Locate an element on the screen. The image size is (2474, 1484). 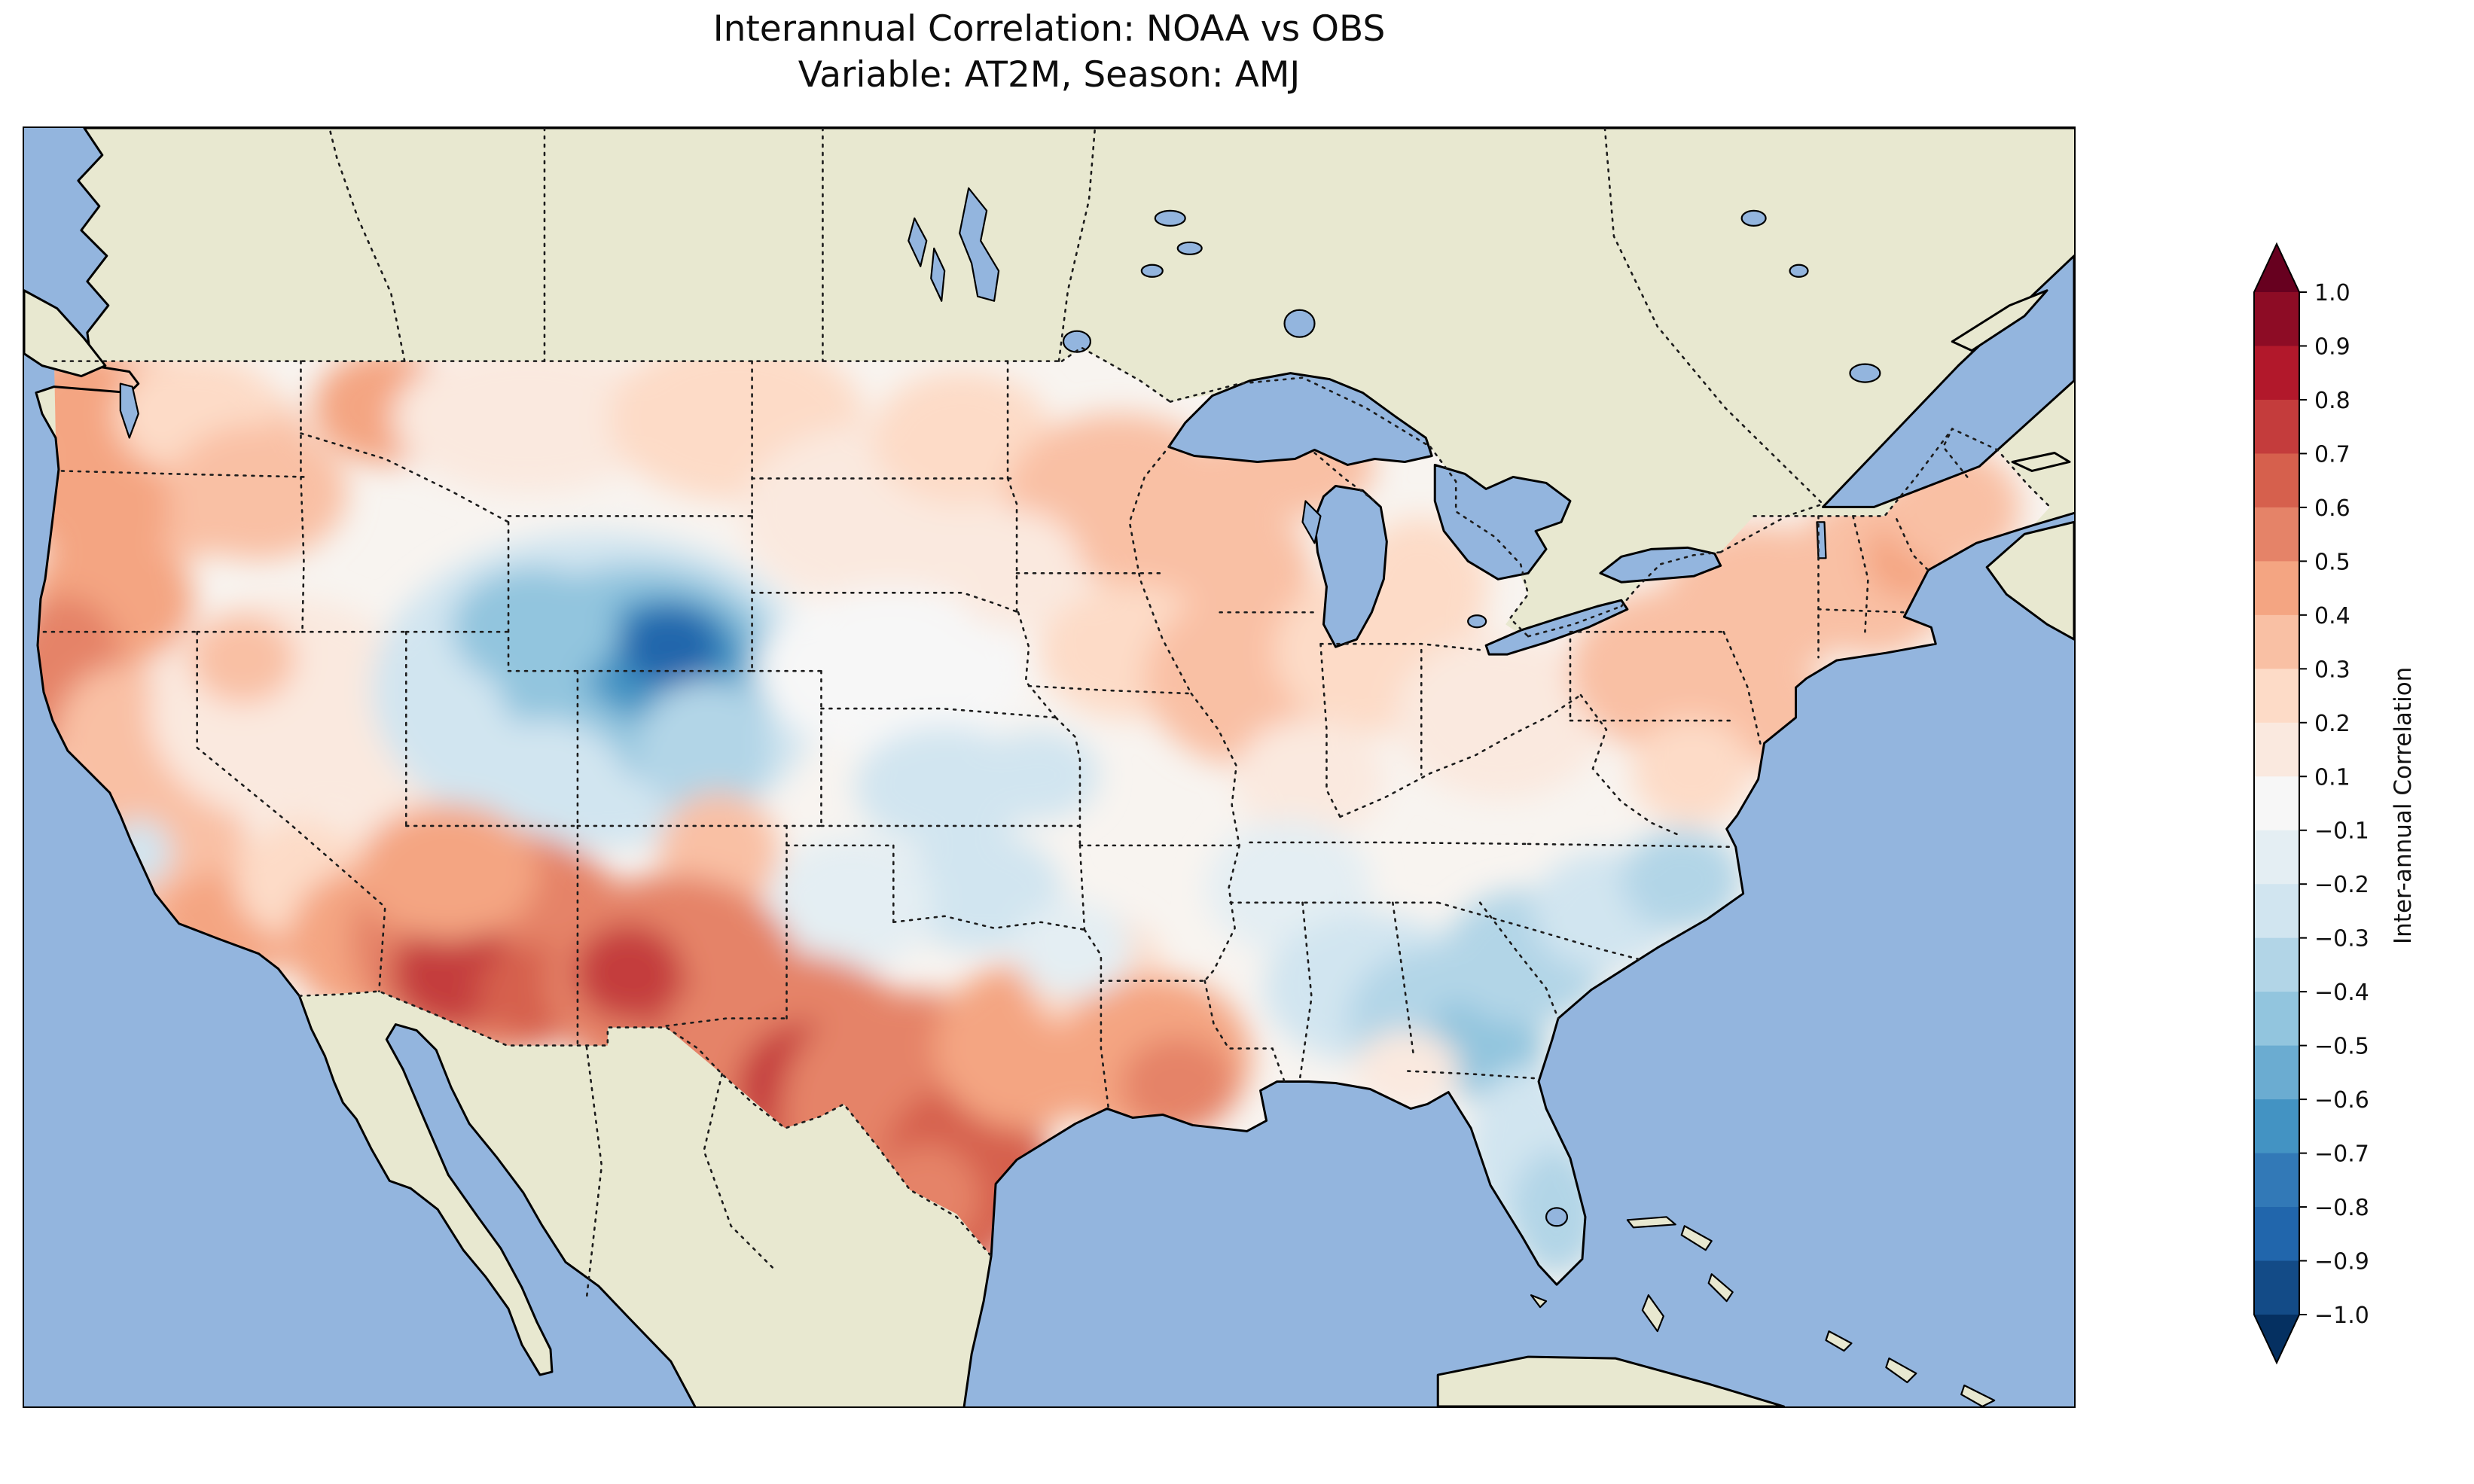
colorbar-tick-label: 0.5 is located at coordinates (2332, 562).